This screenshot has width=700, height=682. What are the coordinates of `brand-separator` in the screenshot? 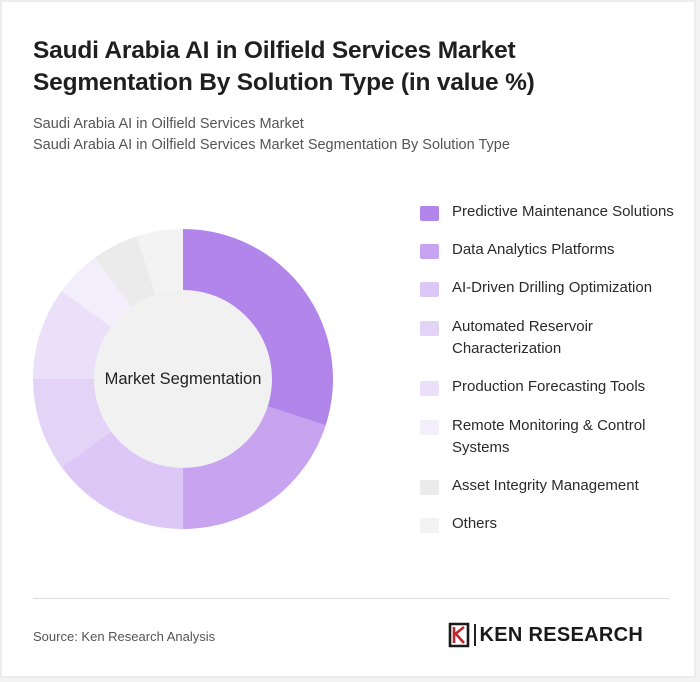 It's located at (475, 635).